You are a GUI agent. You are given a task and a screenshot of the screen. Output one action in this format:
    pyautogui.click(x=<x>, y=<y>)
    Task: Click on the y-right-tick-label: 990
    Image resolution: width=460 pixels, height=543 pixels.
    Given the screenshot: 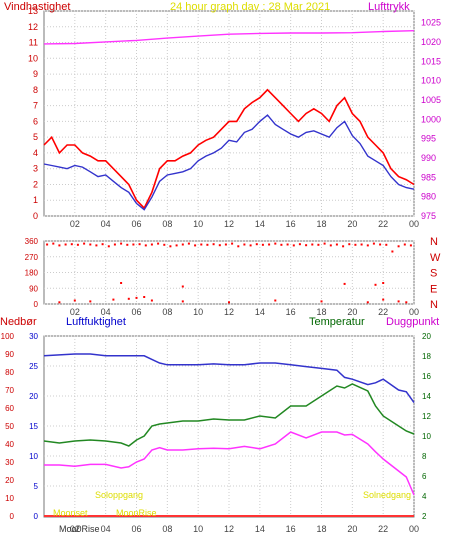 What is the action you would take?
    pyautogui.click(x=428, y=158)
    